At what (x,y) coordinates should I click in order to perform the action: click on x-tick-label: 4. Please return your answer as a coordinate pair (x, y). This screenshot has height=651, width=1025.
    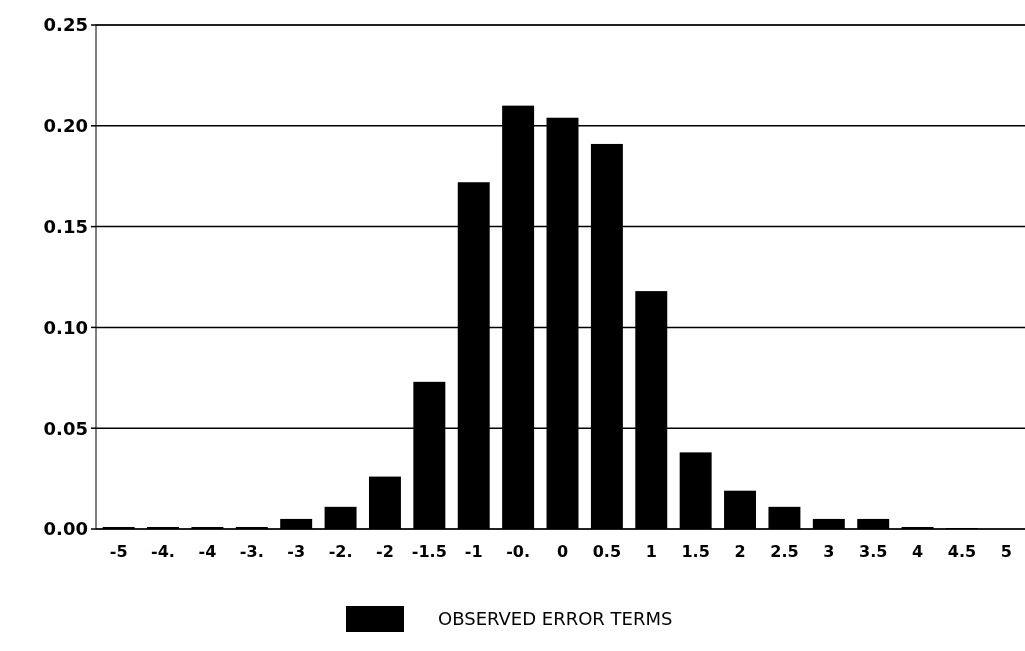
    Looking at the image, I should click on (918, 551).